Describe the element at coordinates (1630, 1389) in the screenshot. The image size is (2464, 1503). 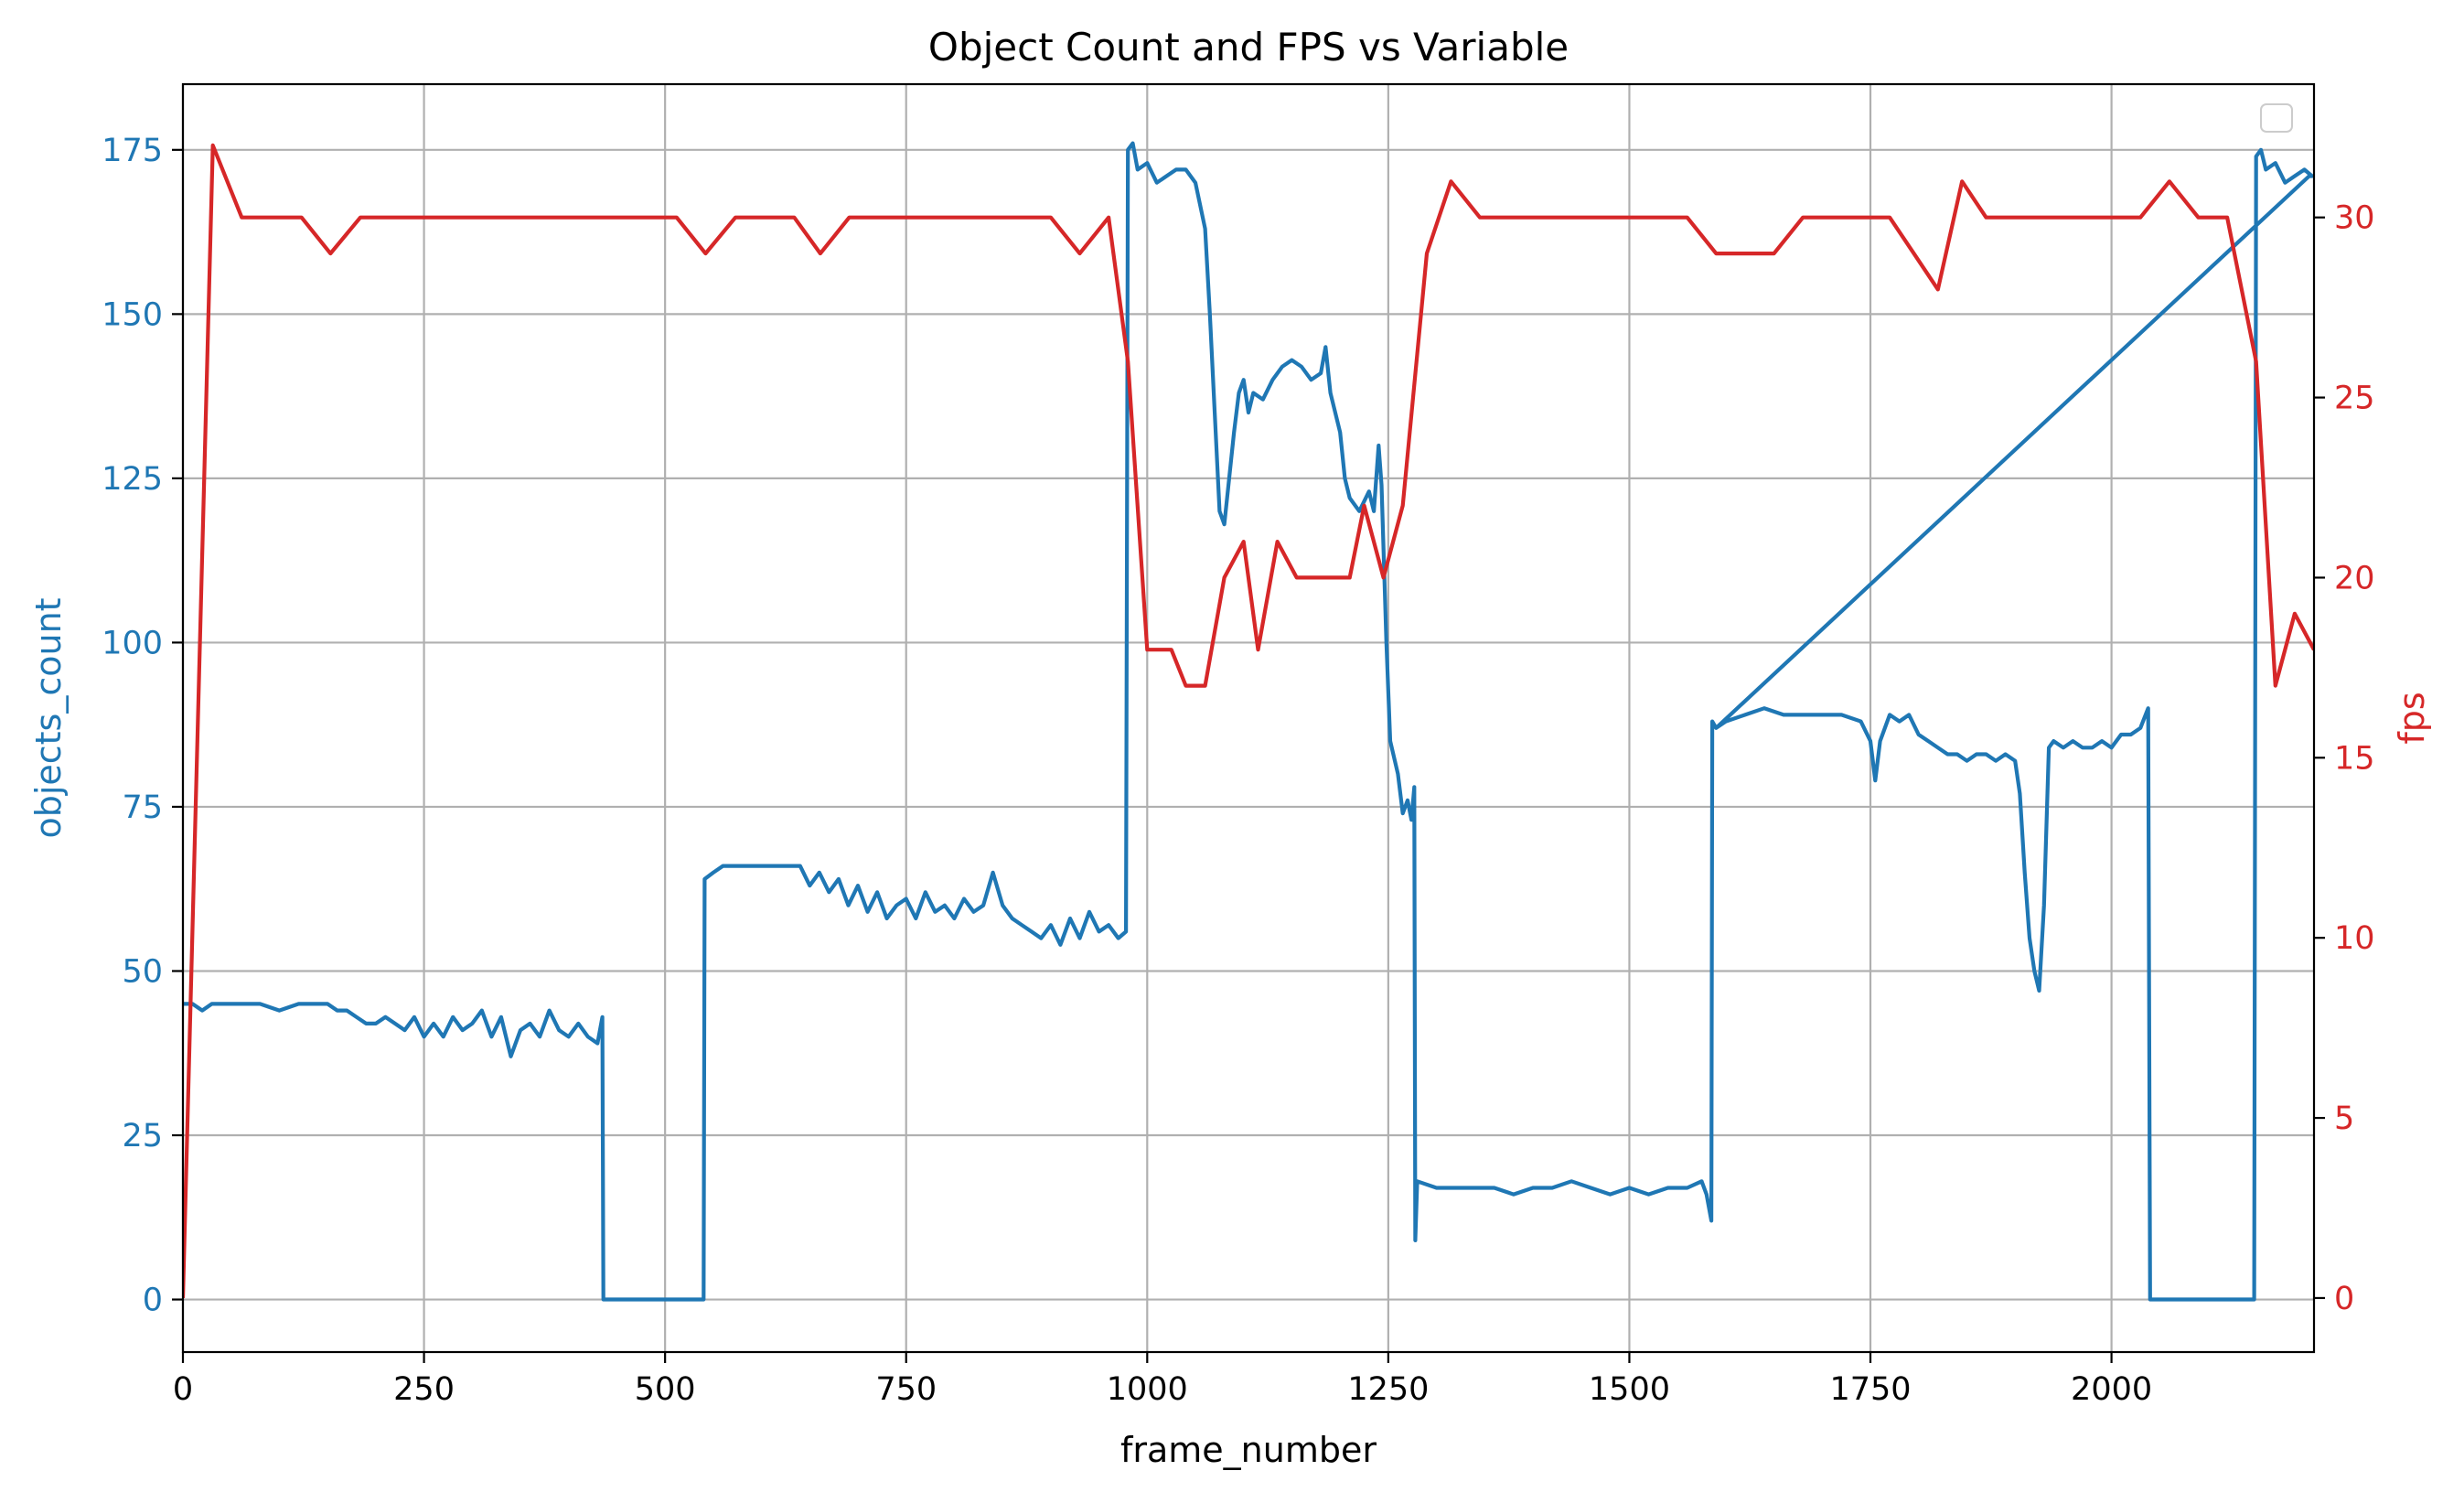
I see `x-tick-label: 1500` at that location.